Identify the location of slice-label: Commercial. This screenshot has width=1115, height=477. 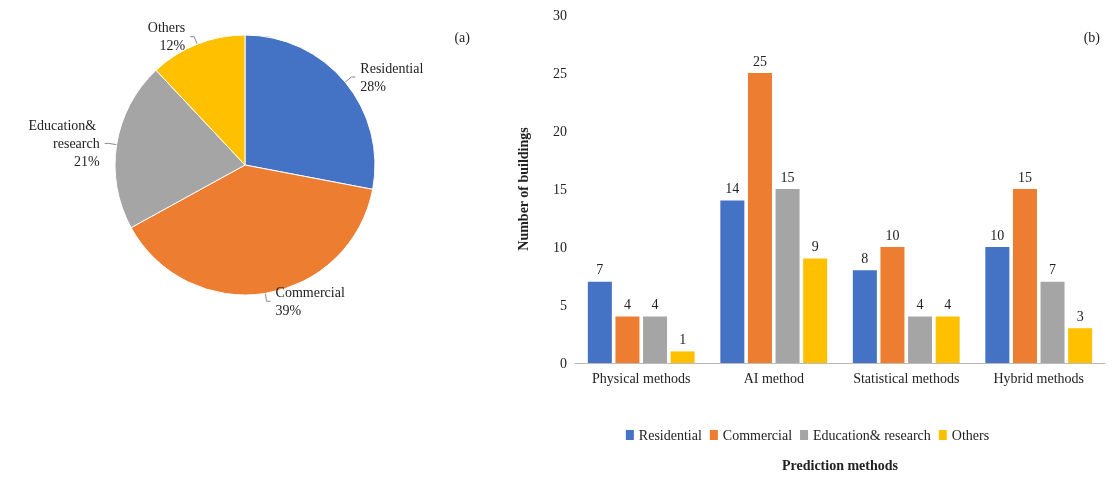
(310, 292).